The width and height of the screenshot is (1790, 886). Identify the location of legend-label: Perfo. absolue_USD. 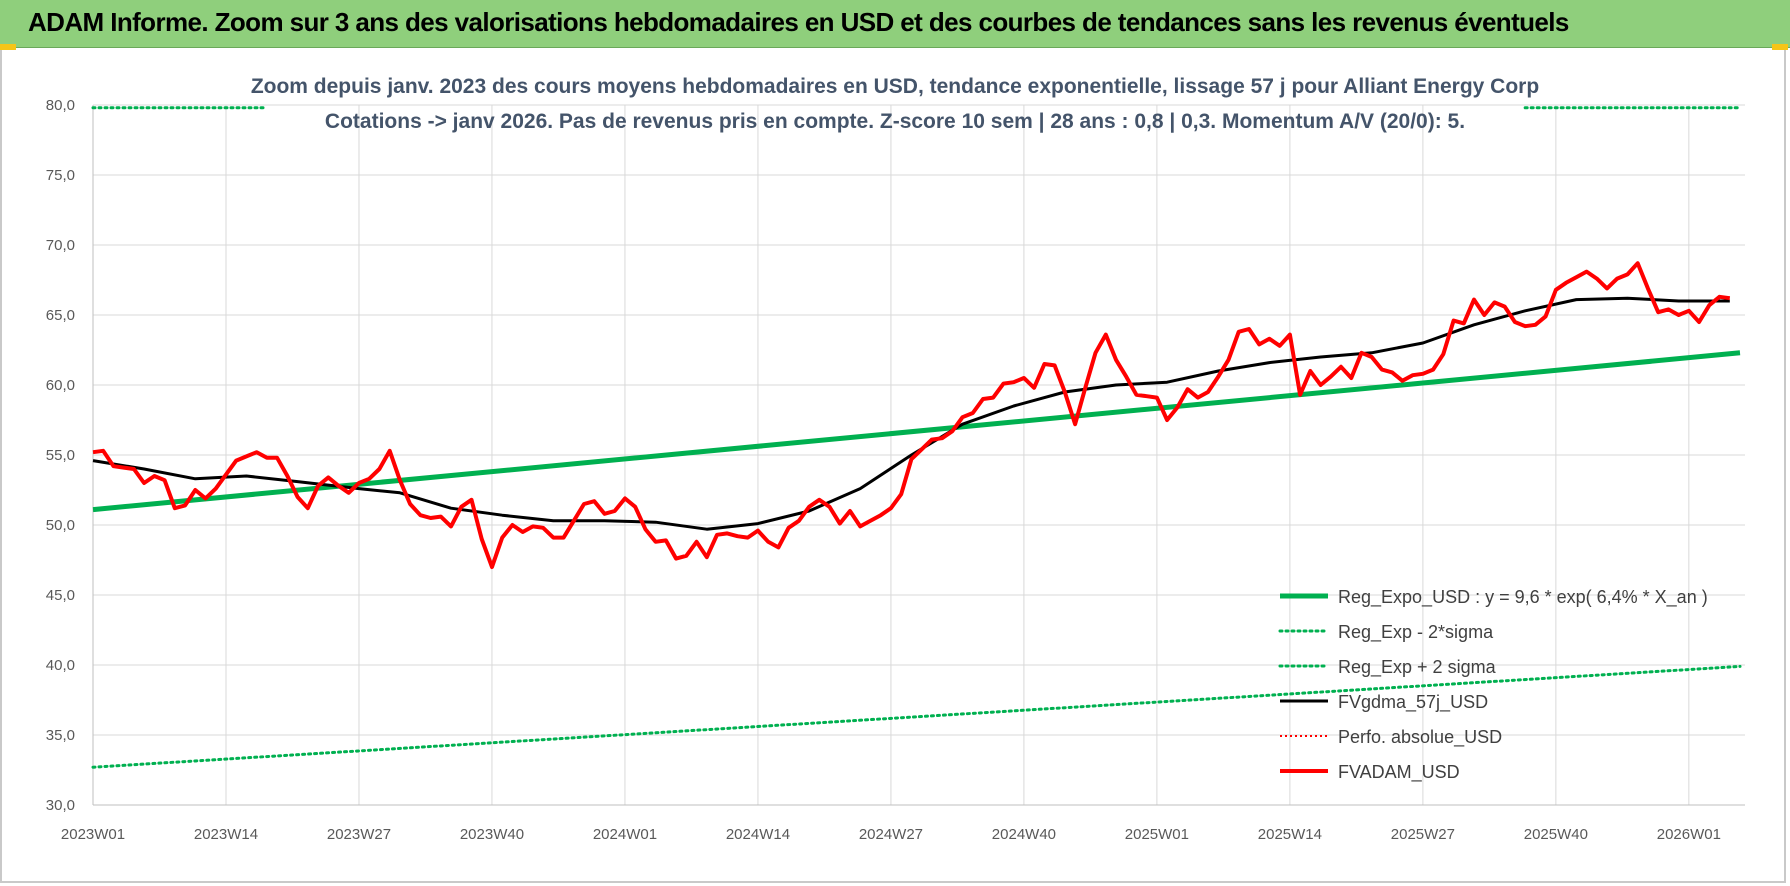
(1420, 737).